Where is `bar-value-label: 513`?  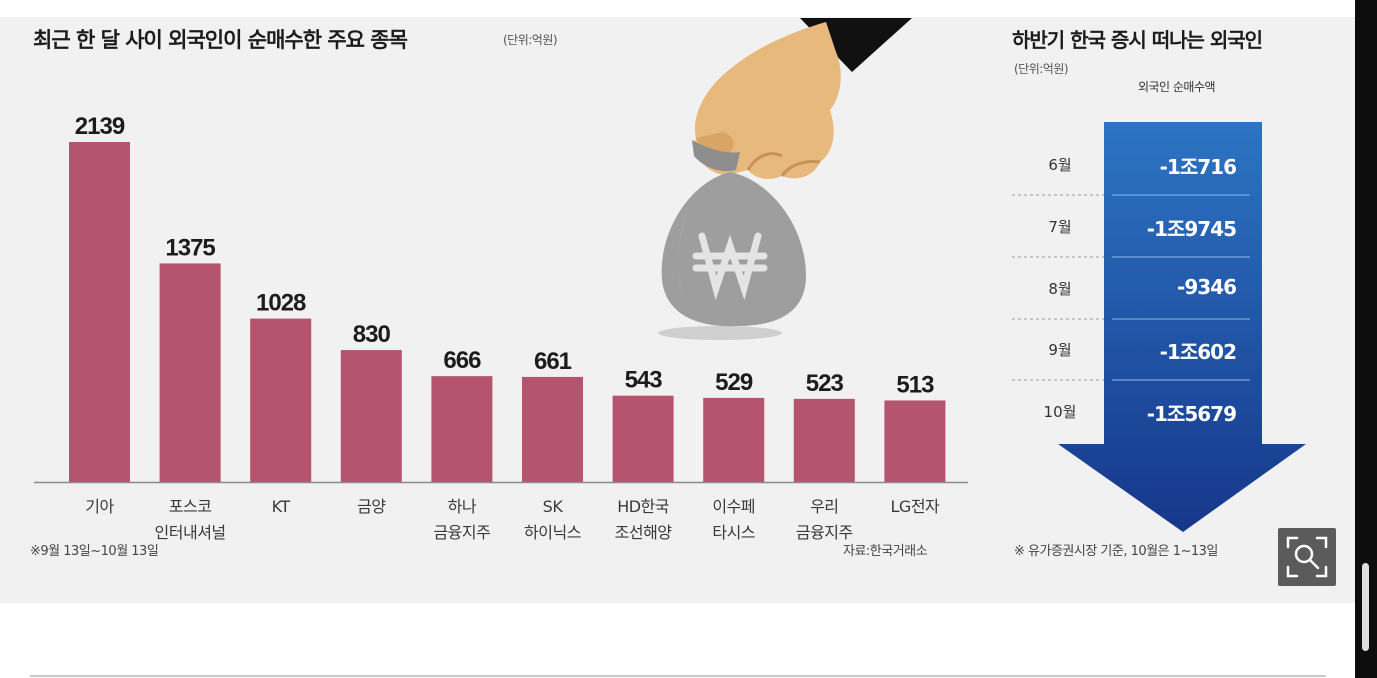
bar-value-label: 513 is located at coordinates (915, 384).